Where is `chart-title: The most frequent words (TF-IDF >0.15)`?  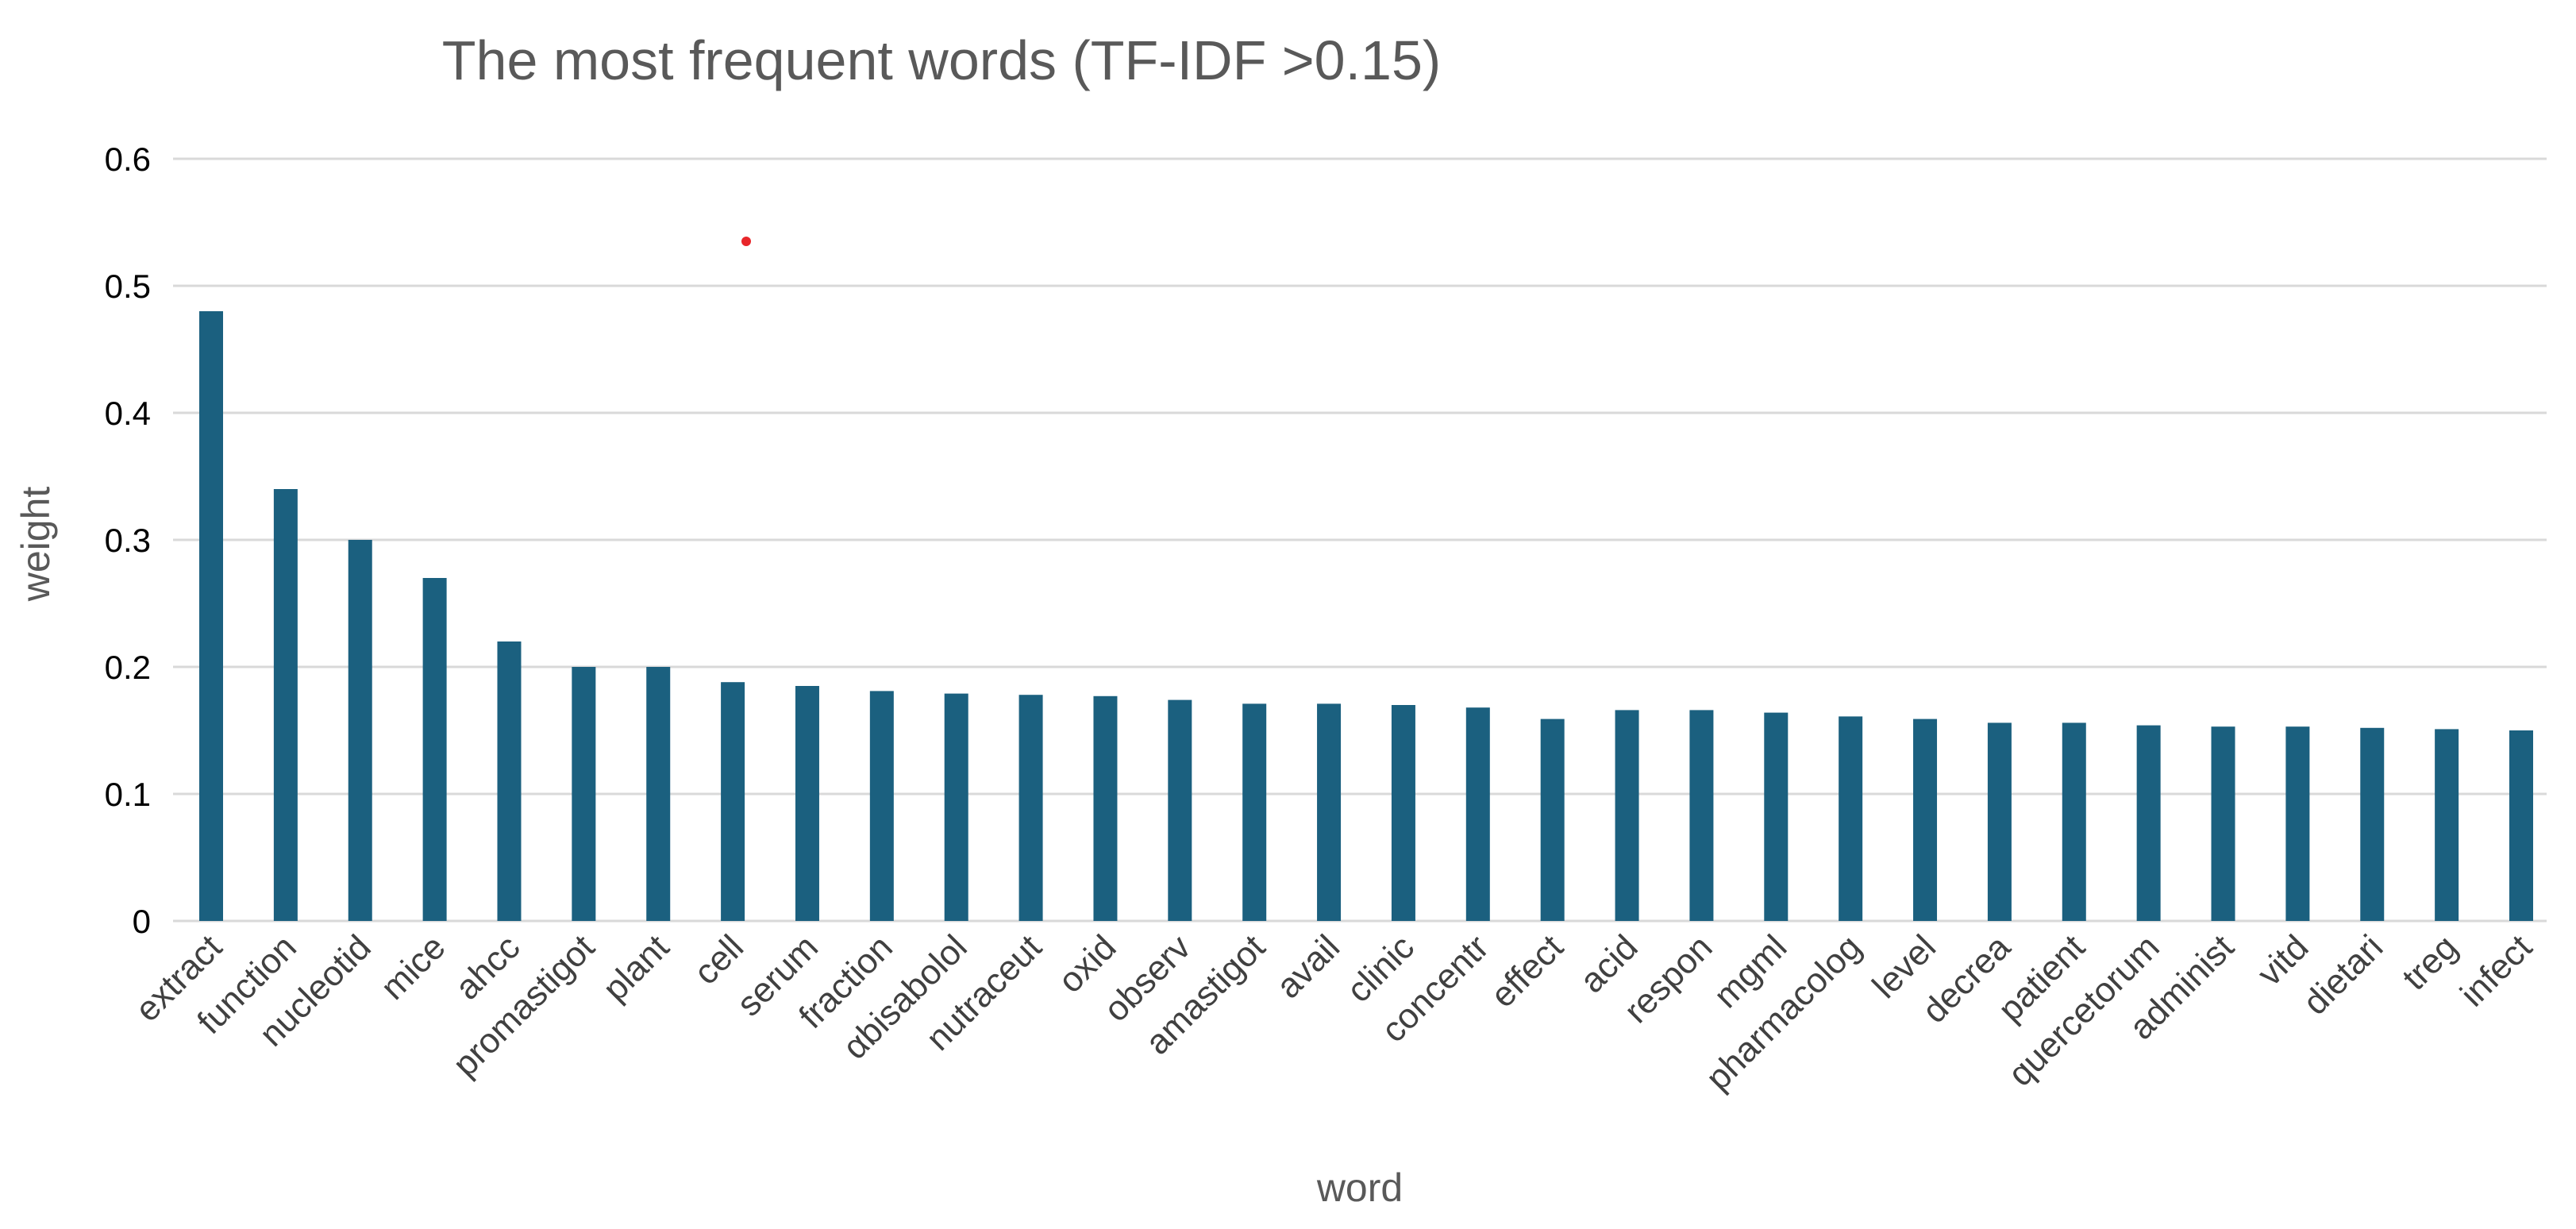
chart-title: The most frequent words (TF-IDF >0.15) is located at coordinates (941, 60).